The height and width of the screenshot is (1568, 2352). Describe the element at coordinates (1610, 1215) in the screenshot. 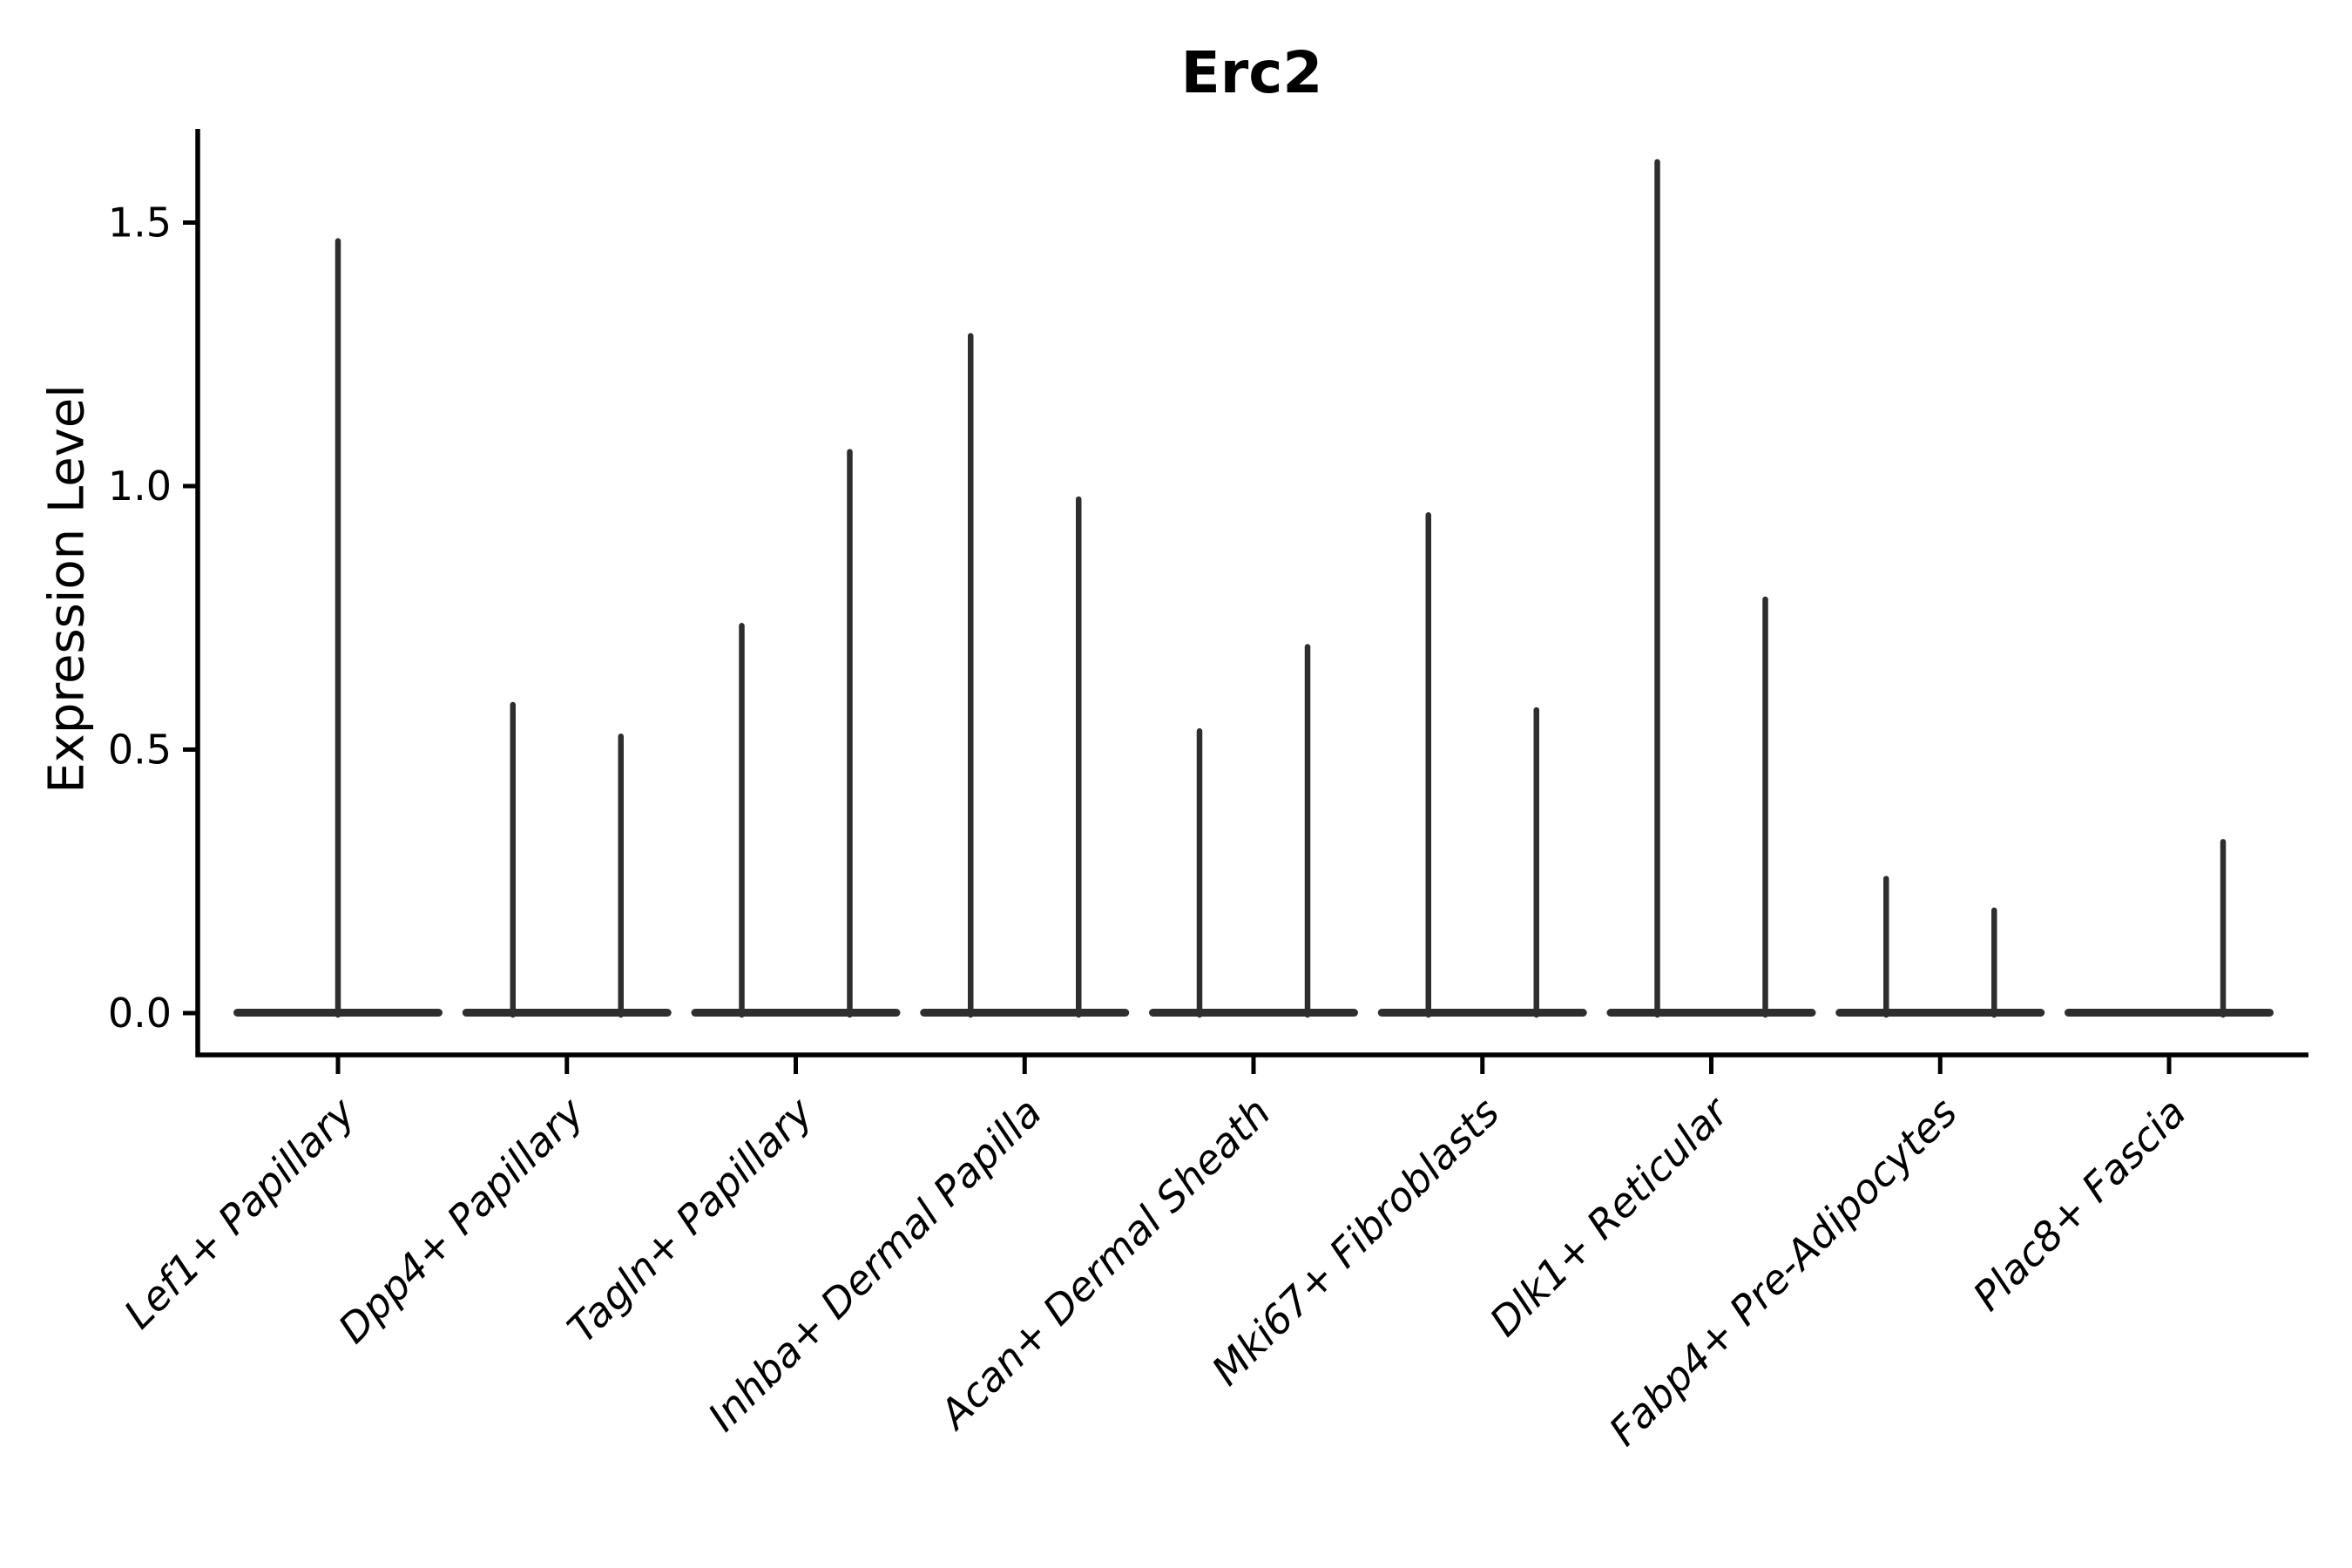

I see `x-tick-label: Dlk1+ Reticular` at that location.